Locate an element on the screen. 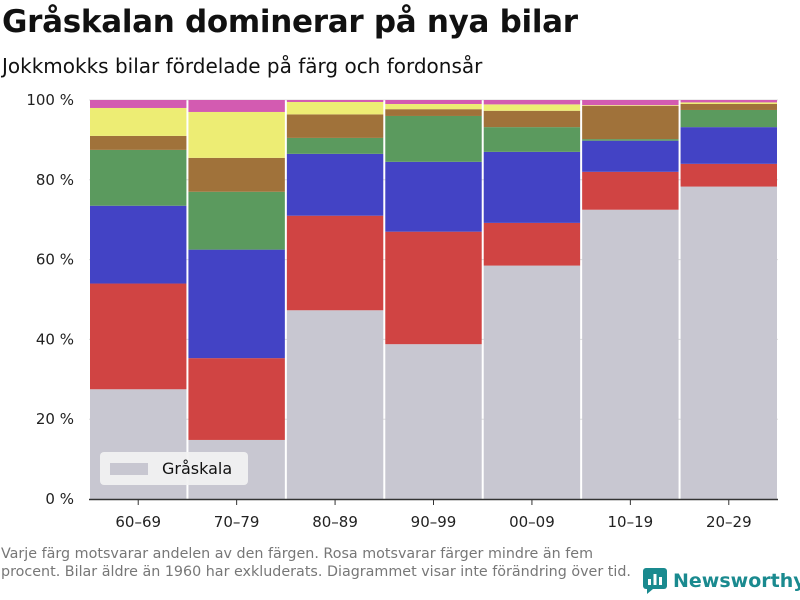 Image resolution: width=800 pixels, height=600 pixels. legend-box is located at coordinates (174, 468).